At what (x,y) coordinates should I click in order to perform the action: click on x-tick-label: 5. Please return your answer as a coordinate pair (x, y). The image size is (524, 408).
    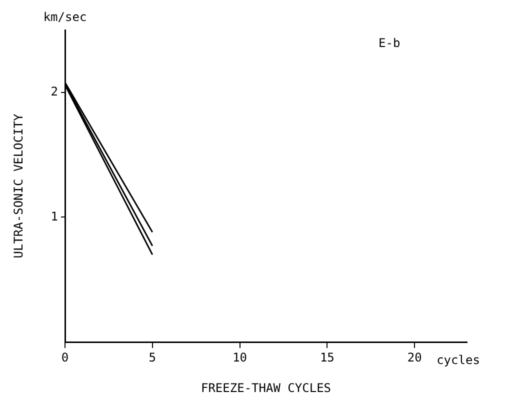
    Looking at the image, I should click on (152, 357).